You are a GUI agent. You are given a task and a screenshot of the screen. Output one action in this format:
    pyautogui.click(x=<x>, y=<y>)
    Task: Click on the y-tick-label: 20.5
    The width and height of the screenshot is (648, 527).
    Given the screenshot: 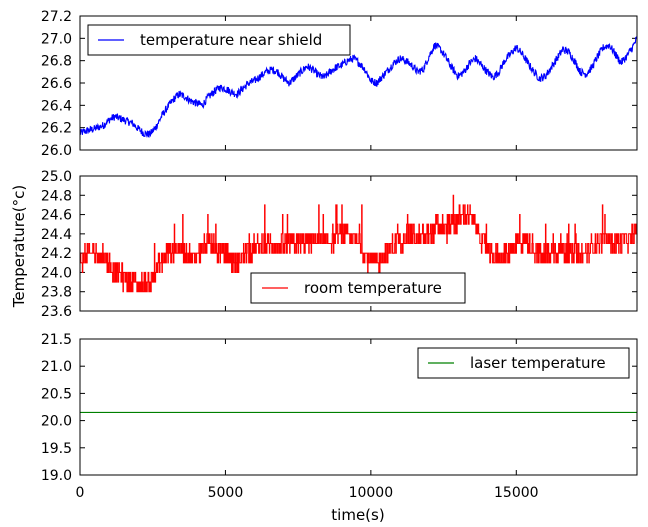 What is the action you would take?
    pyautogui.click(x=56, y=394)
    